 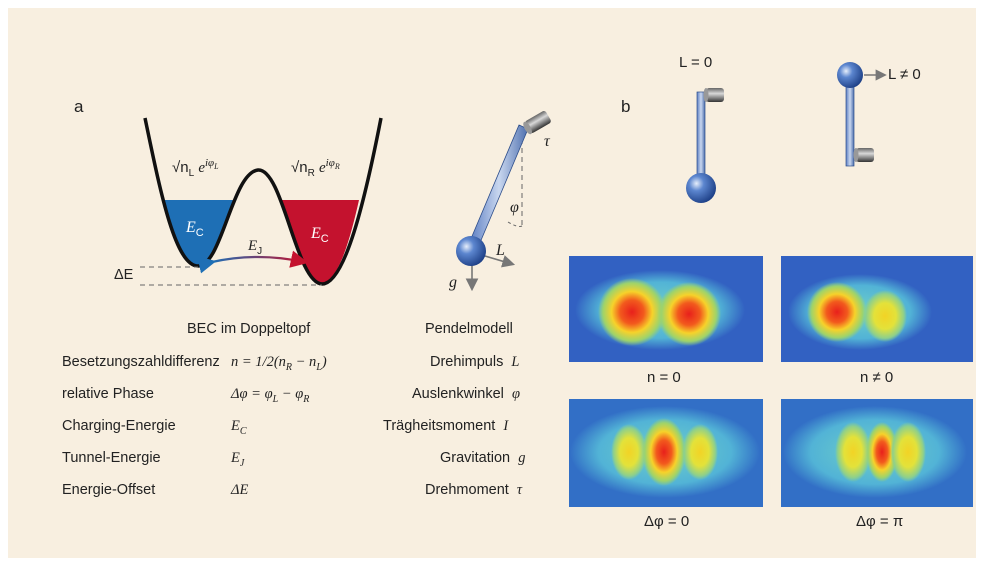 I want to click on pendulum-torque-label: τ, so click(x=547, y=141).